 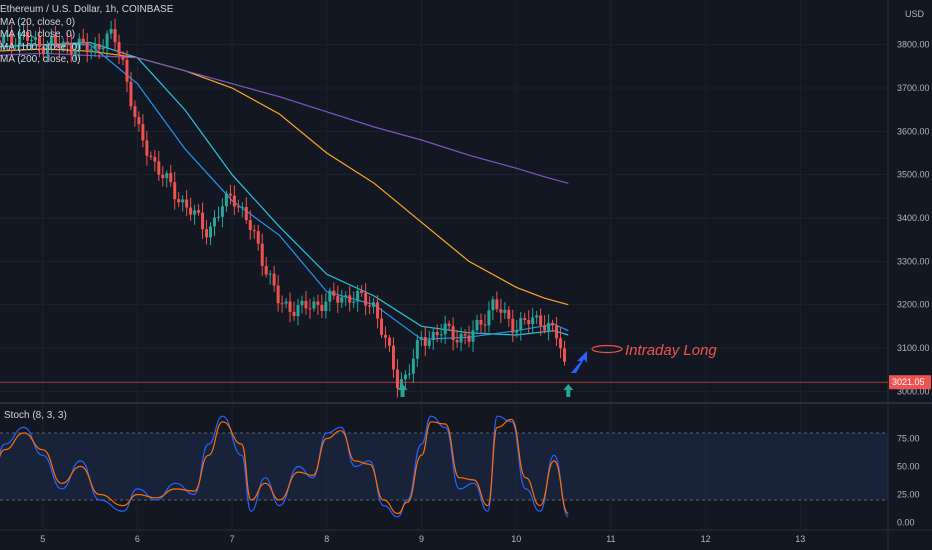 What do you see at coordinates (579, 362) in the screenshot?
I see `annotation-arrow-icon` at bounding box center [579, 362].